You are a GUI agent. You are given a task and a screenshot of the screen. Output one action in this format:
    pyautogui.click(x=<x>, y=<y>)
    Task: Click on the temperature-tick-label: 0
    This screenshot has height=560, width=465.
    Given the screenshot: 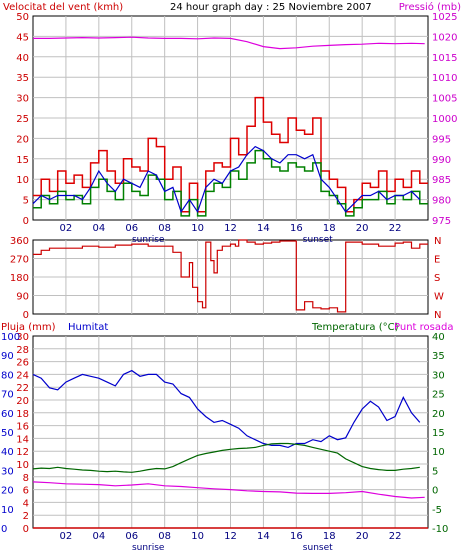 What is the action you would take?
    pyautogui.click(x=435, y=491)
    